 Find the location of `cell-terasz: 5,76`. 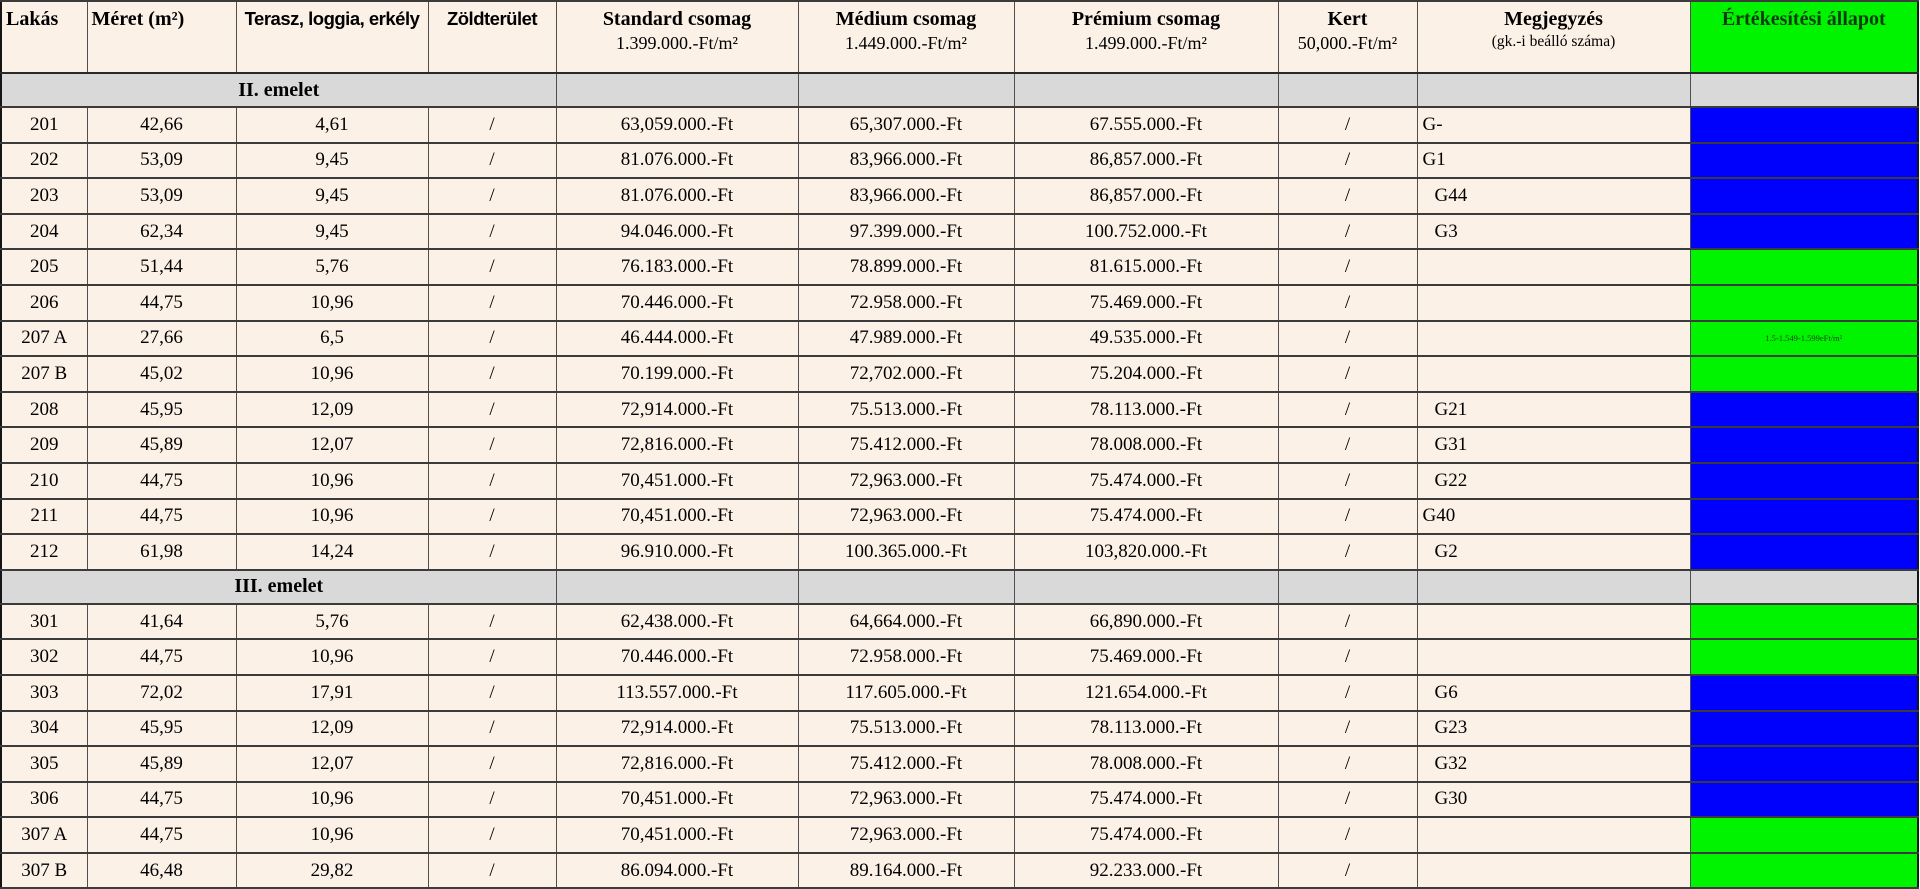

cell-terasz: 5,76 is located at coordinates (332, 267).